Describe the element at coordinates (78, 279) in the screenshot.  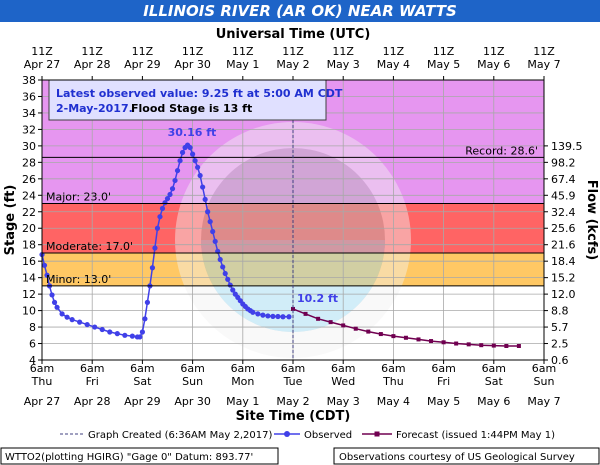
I see `flood-category-label: Minor: 13.0'` at that location.